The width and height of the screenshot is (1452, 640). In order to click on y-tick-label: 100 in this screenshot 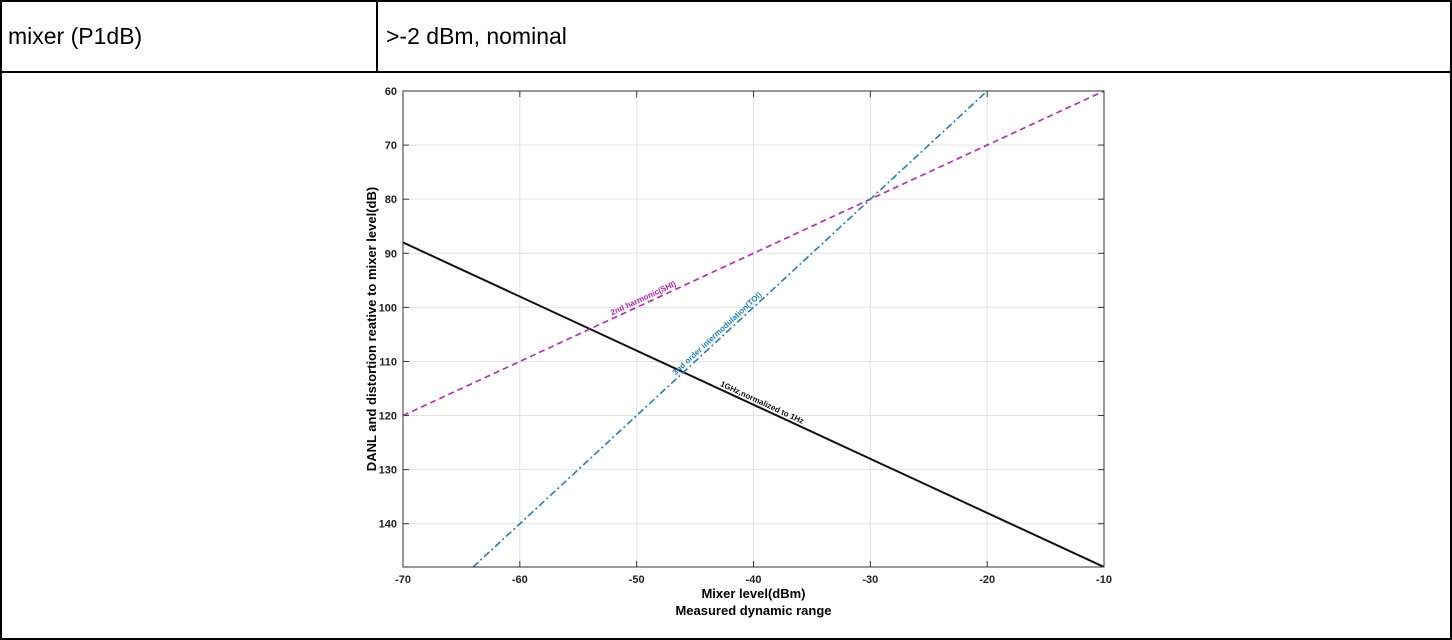, I will do `click(388, 308)`.